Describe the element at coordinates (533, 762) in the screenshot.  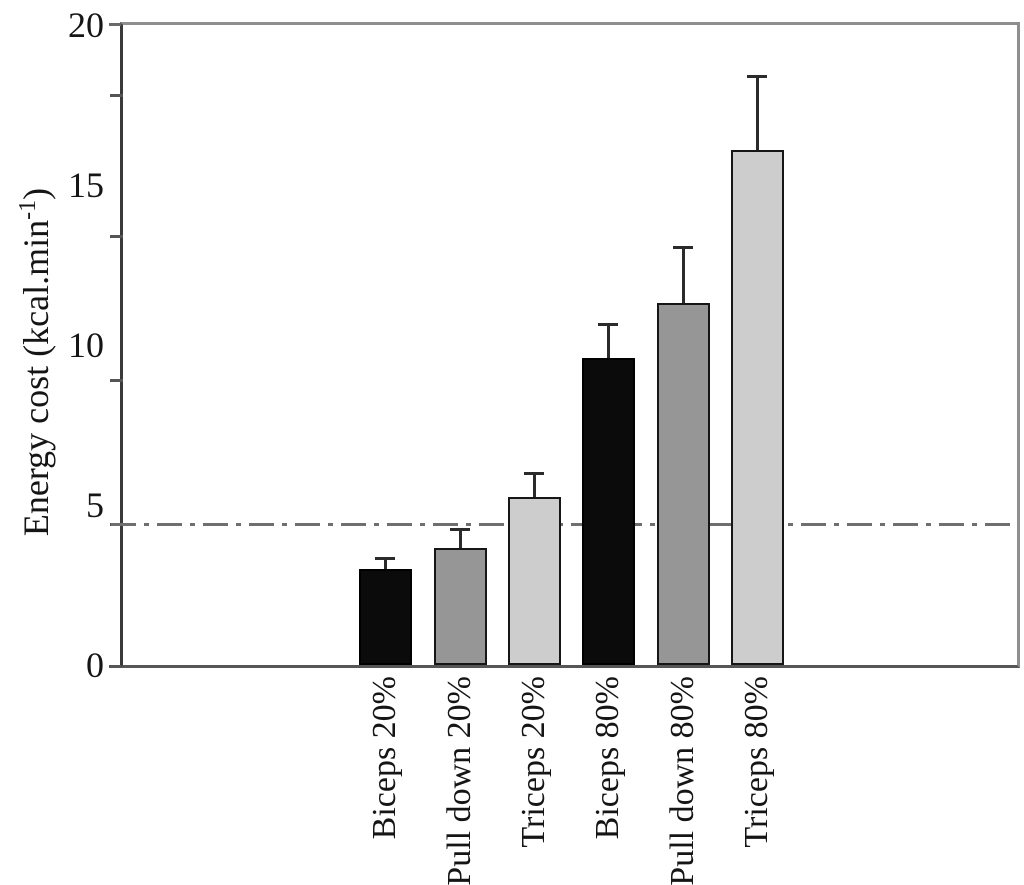
I see `x-axis-label-triceps-20: Triceps 20%` at that location.